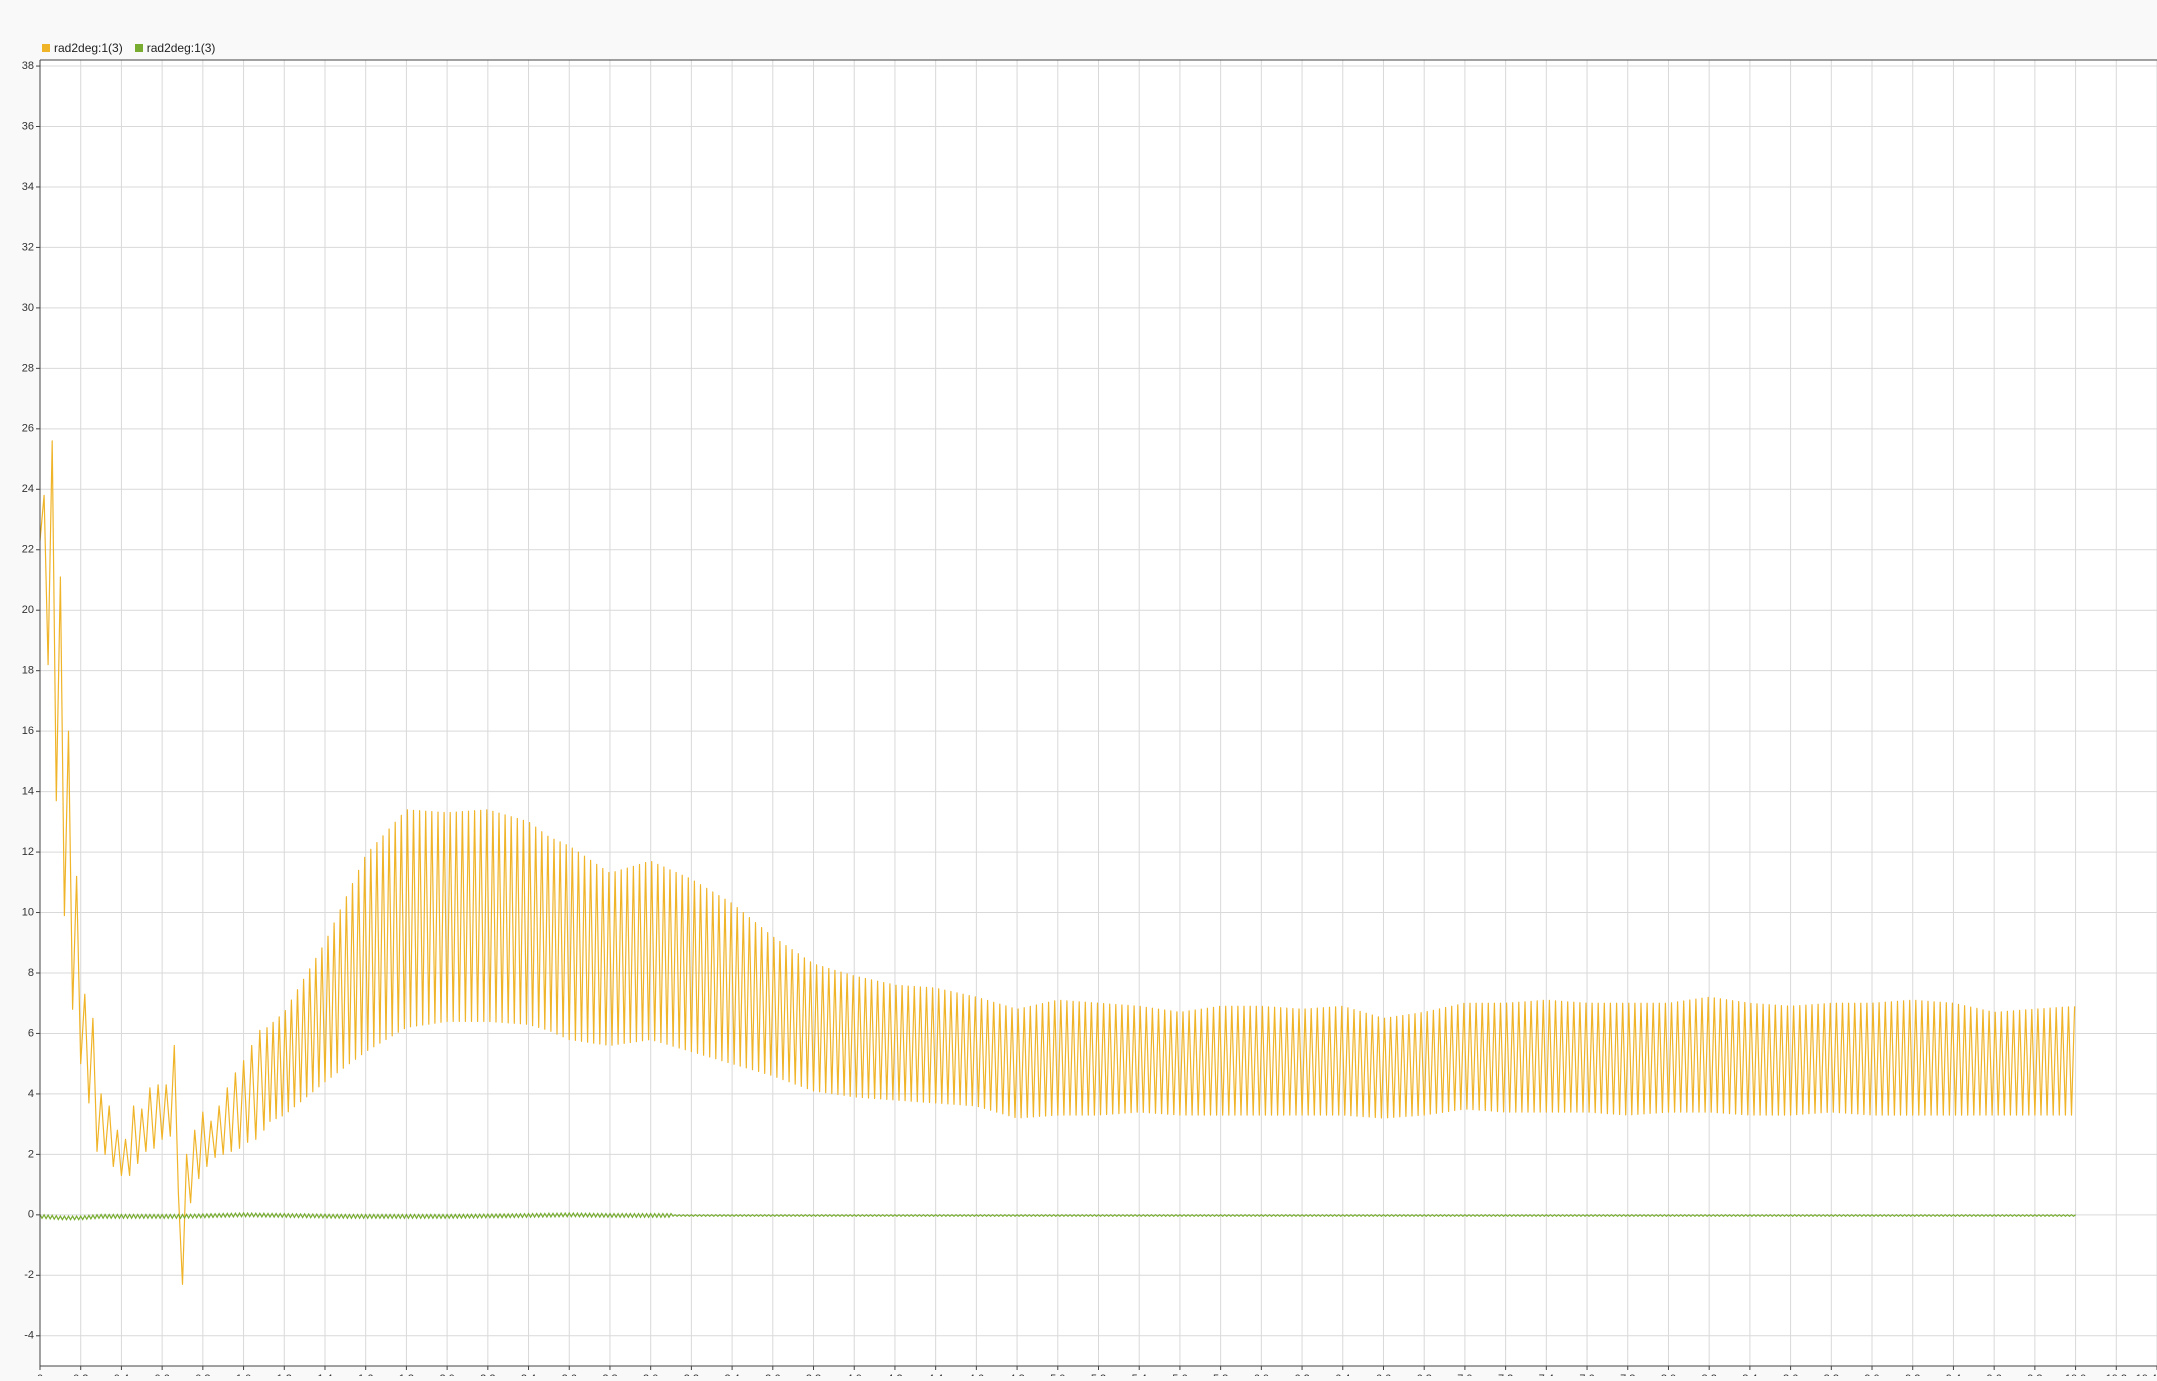  Describe the element at coordinates (28, 731) in the screenshot. I see `y-tick-label: 16` at that location.